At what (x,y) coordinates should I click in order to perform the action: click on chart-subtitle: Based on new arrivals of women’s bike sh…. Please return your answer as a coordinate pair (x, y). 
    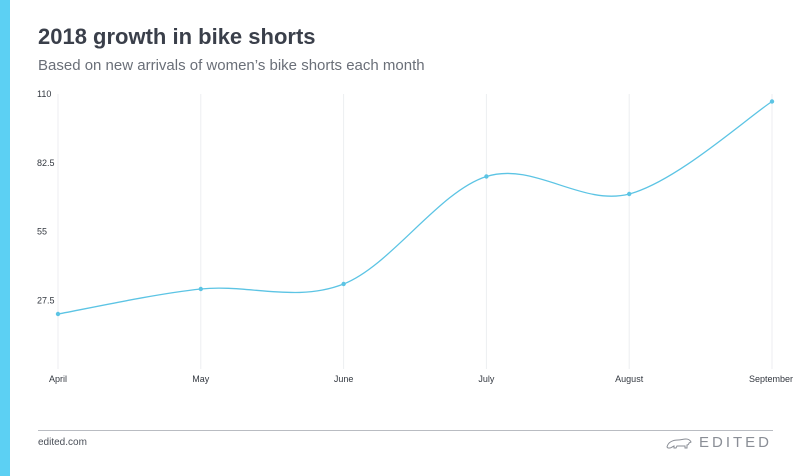
    Looking at the image, I should click on (231, 65).